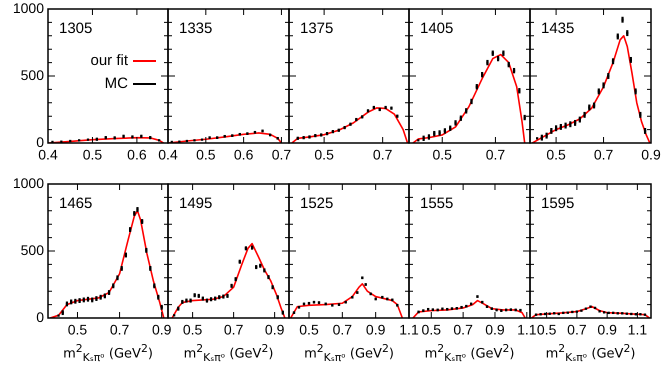 The image size is (664, 370). I want to click on text: 1465, so click(75, 203).